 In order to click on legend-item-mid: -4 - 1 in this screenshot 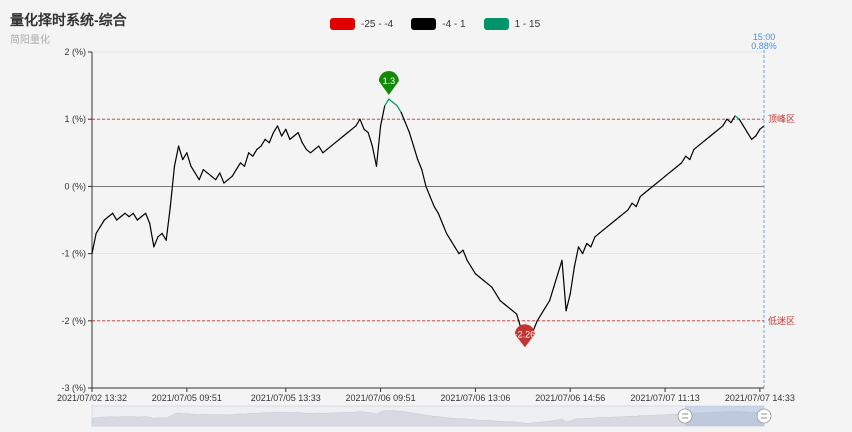, I will do `click(438, 24)`.